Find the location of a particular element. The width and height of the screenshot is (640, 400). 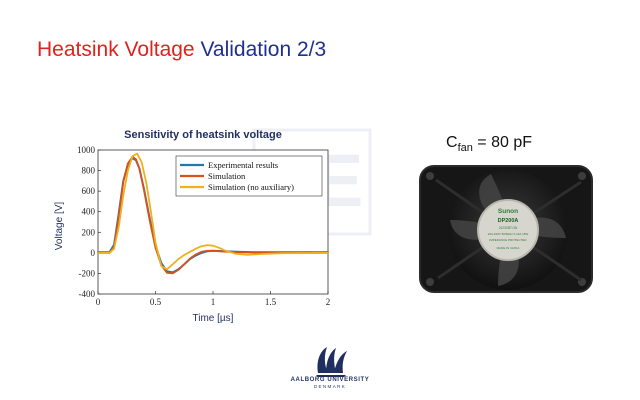

y-tick-label: 600 is located at coordinates (89, 191).